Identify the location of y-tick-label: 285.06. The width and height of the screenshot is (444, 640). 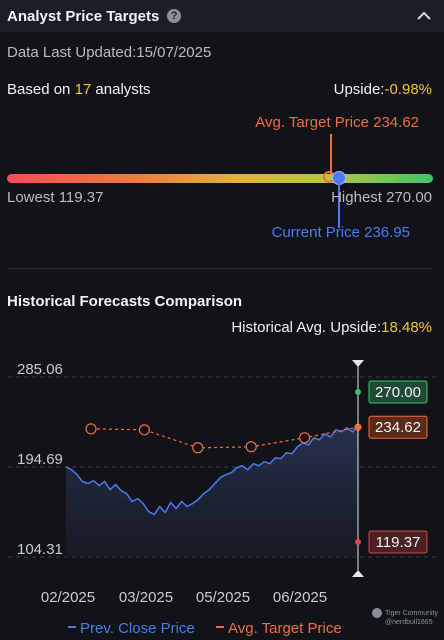
(40, 369).